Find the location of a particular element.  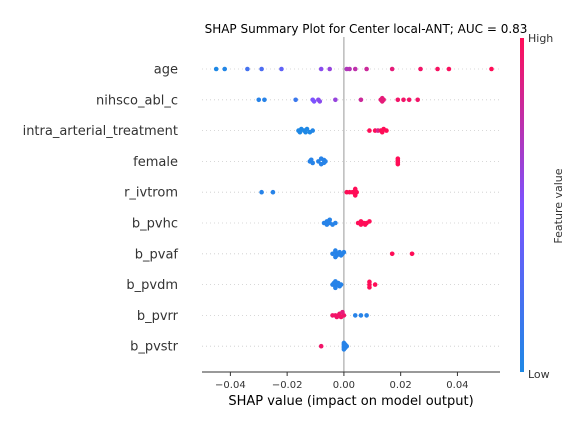

x-ticks: −0.04 −0.02 0.00 0.02 0.04 is located at coordinates (342, 381).